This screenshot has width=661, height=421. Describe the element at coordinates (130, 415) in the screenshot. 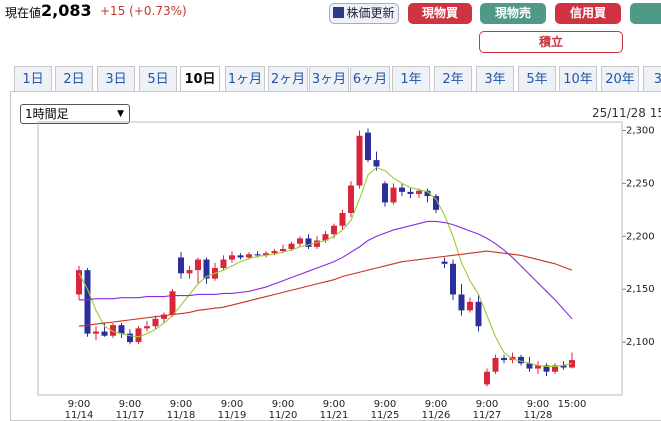

I see `x-date-label: 11/17` at that location.